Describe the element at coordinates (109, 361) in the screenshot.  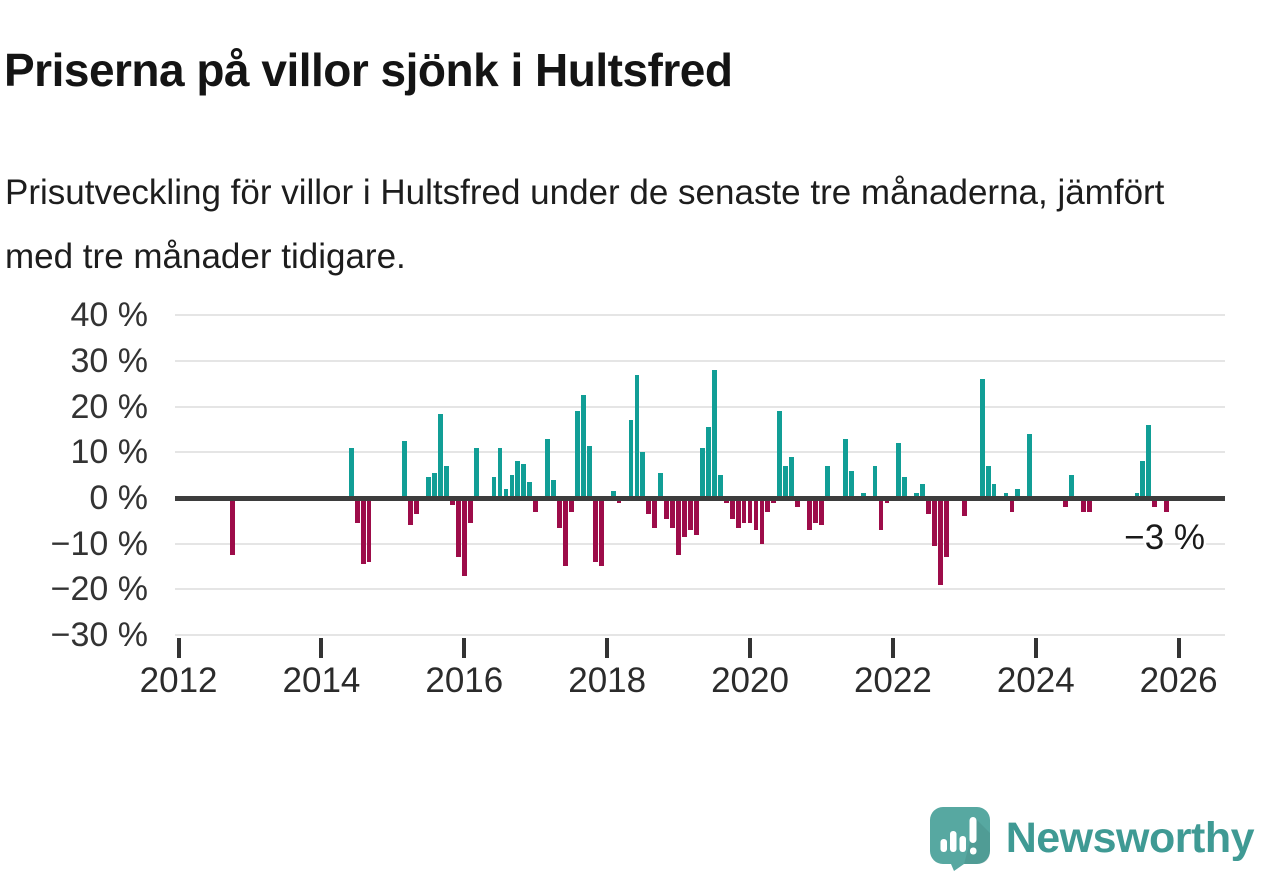
I see `y-axis-label: 30 %` at that location.